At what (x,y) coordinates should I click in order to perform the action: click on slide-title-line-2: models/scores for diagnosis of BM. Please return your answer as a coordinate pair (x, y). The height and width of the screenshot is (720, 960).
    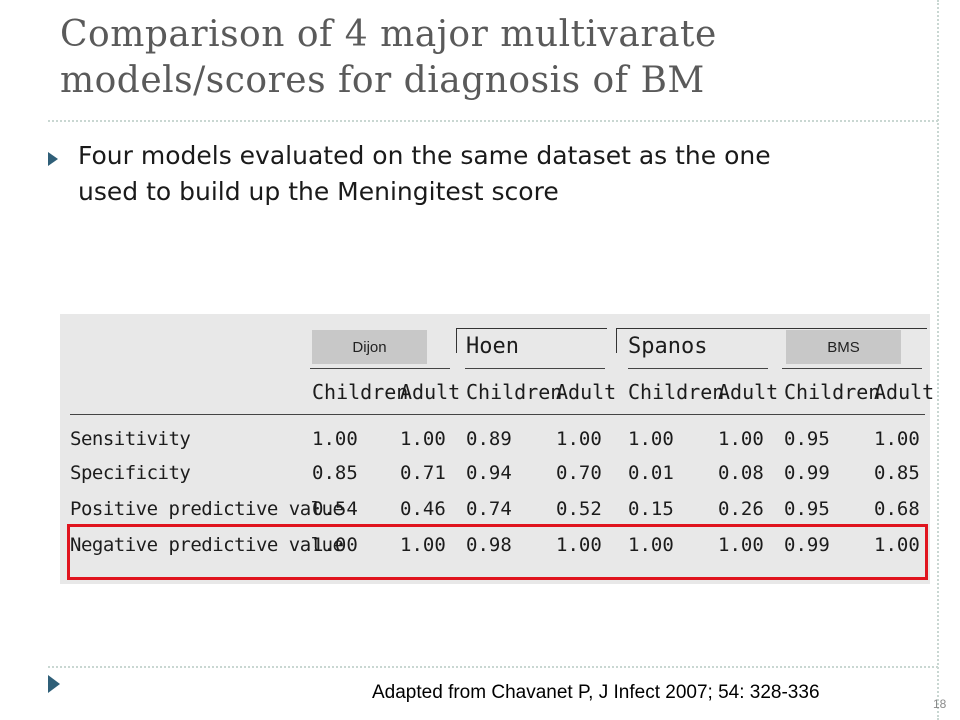
    Looking at the image, I should click on (382, 80).